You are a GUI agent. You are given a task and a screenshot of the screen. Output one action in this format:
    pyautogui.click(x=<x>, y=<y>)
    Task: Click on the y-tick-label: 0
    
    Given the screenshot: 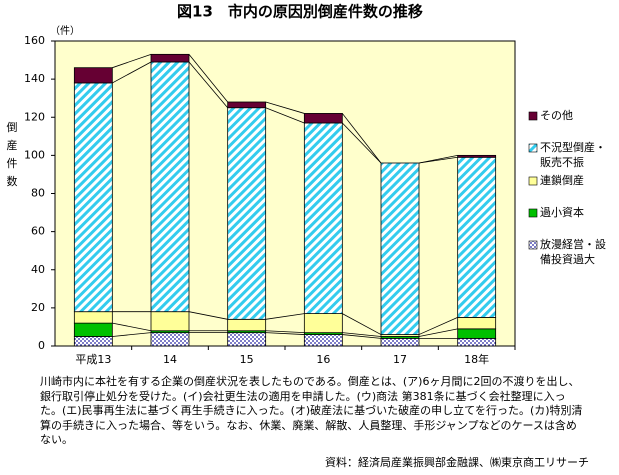 What is the action you would take?
    pyautogui.click(x=41, y=345)
    